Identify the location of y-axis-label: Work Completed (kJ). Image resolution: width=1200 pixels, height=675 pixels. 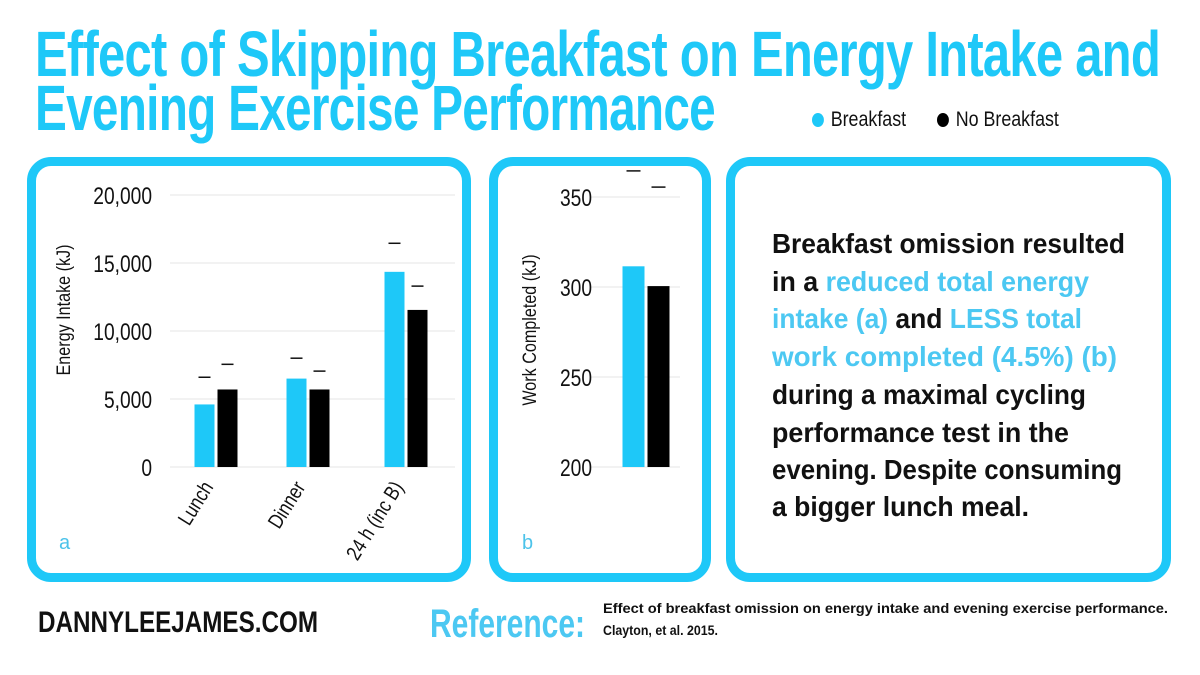
(530, 329).